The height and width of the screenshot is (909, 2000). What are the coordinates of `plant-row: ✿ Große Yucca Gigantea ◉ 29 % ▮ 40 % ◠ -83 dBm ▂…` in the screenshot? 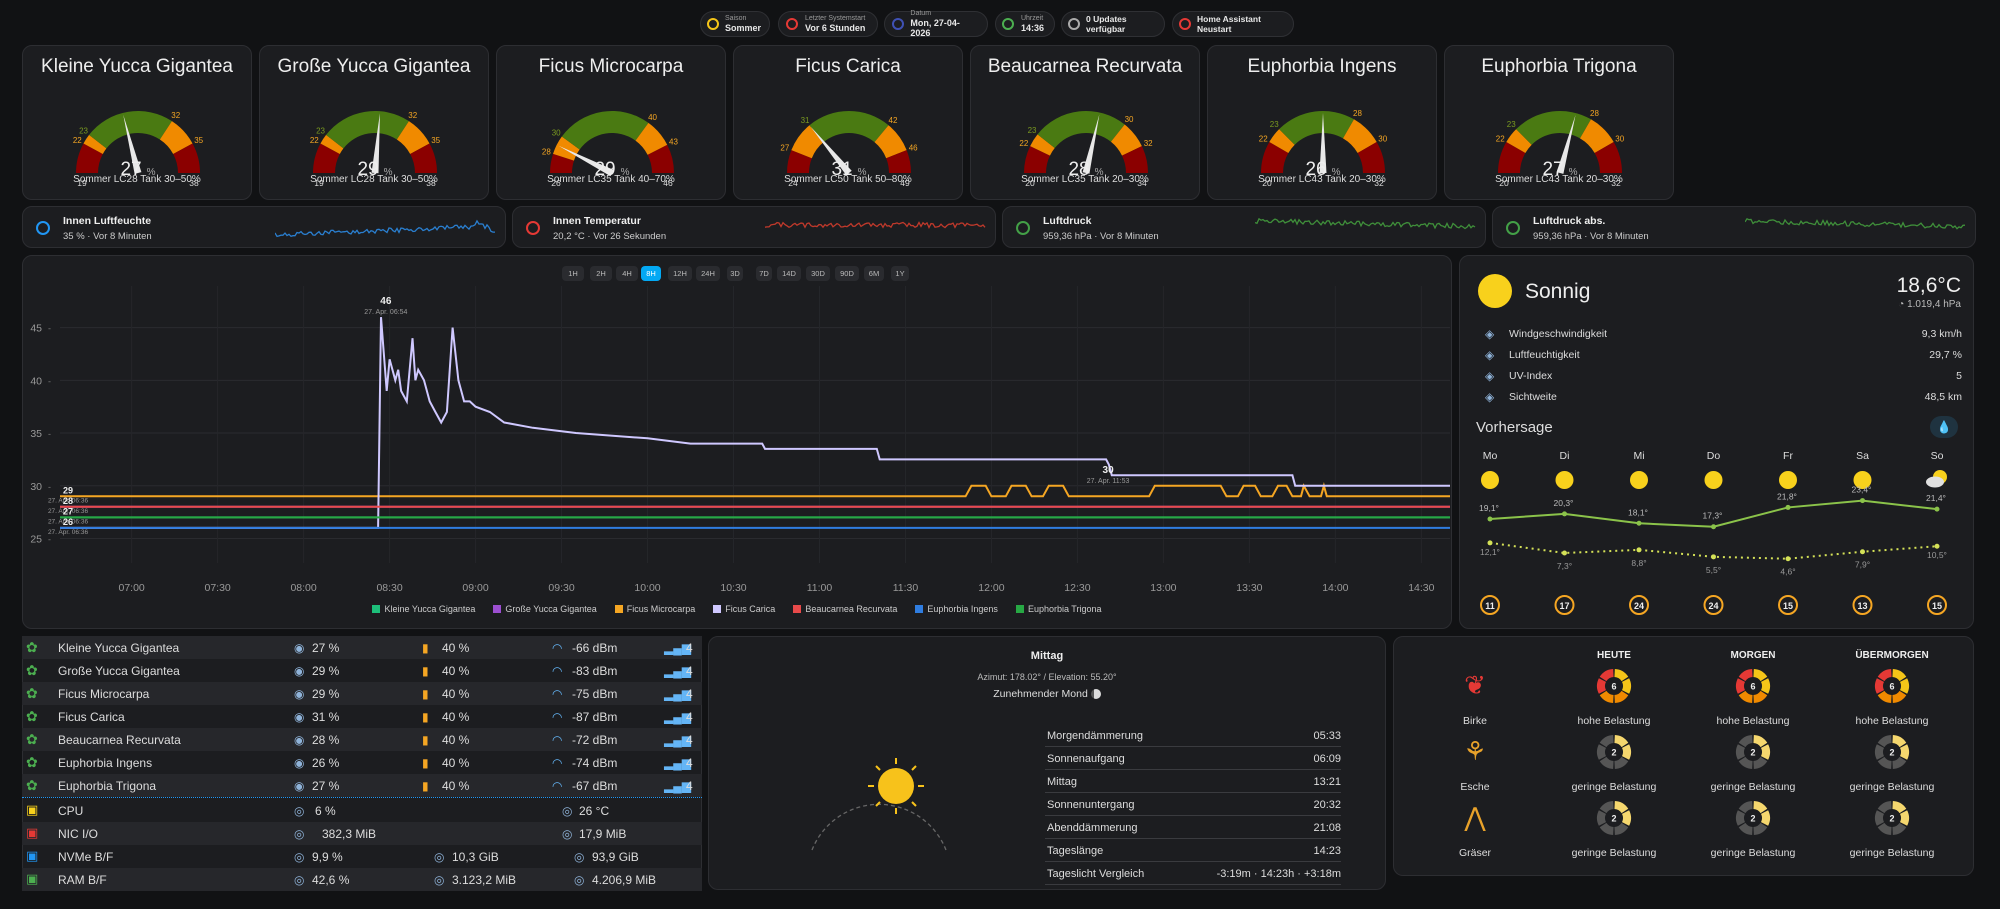 It's located at (362, 670).